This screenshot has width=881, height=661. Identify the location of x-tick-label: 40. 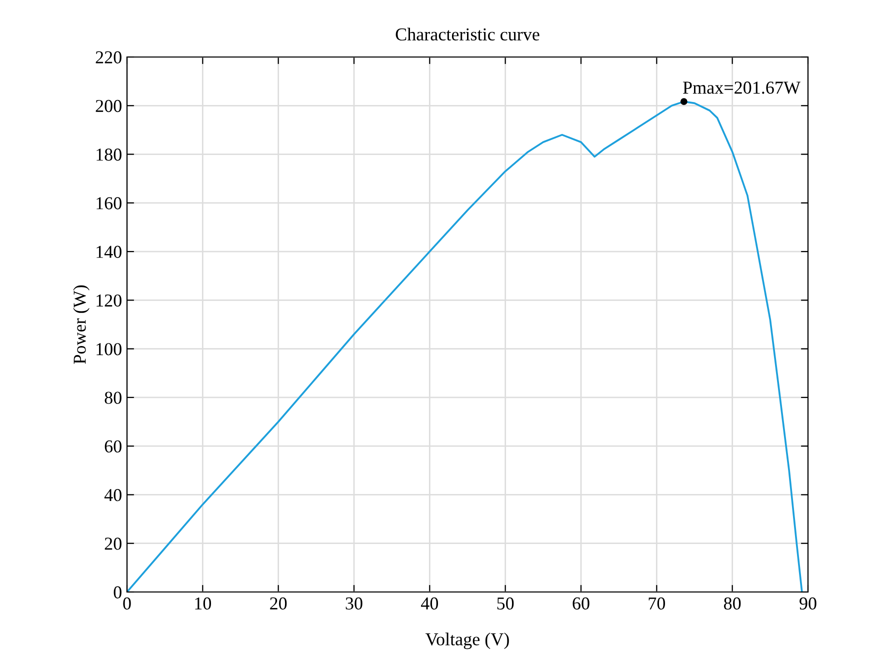
(429, 603).